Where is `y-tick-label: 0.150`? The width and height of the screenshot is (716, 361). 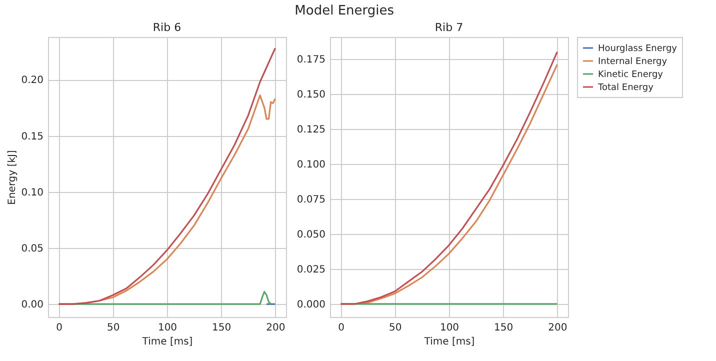
y-tick-label: 0.150 is located at coordinates (311, 94).